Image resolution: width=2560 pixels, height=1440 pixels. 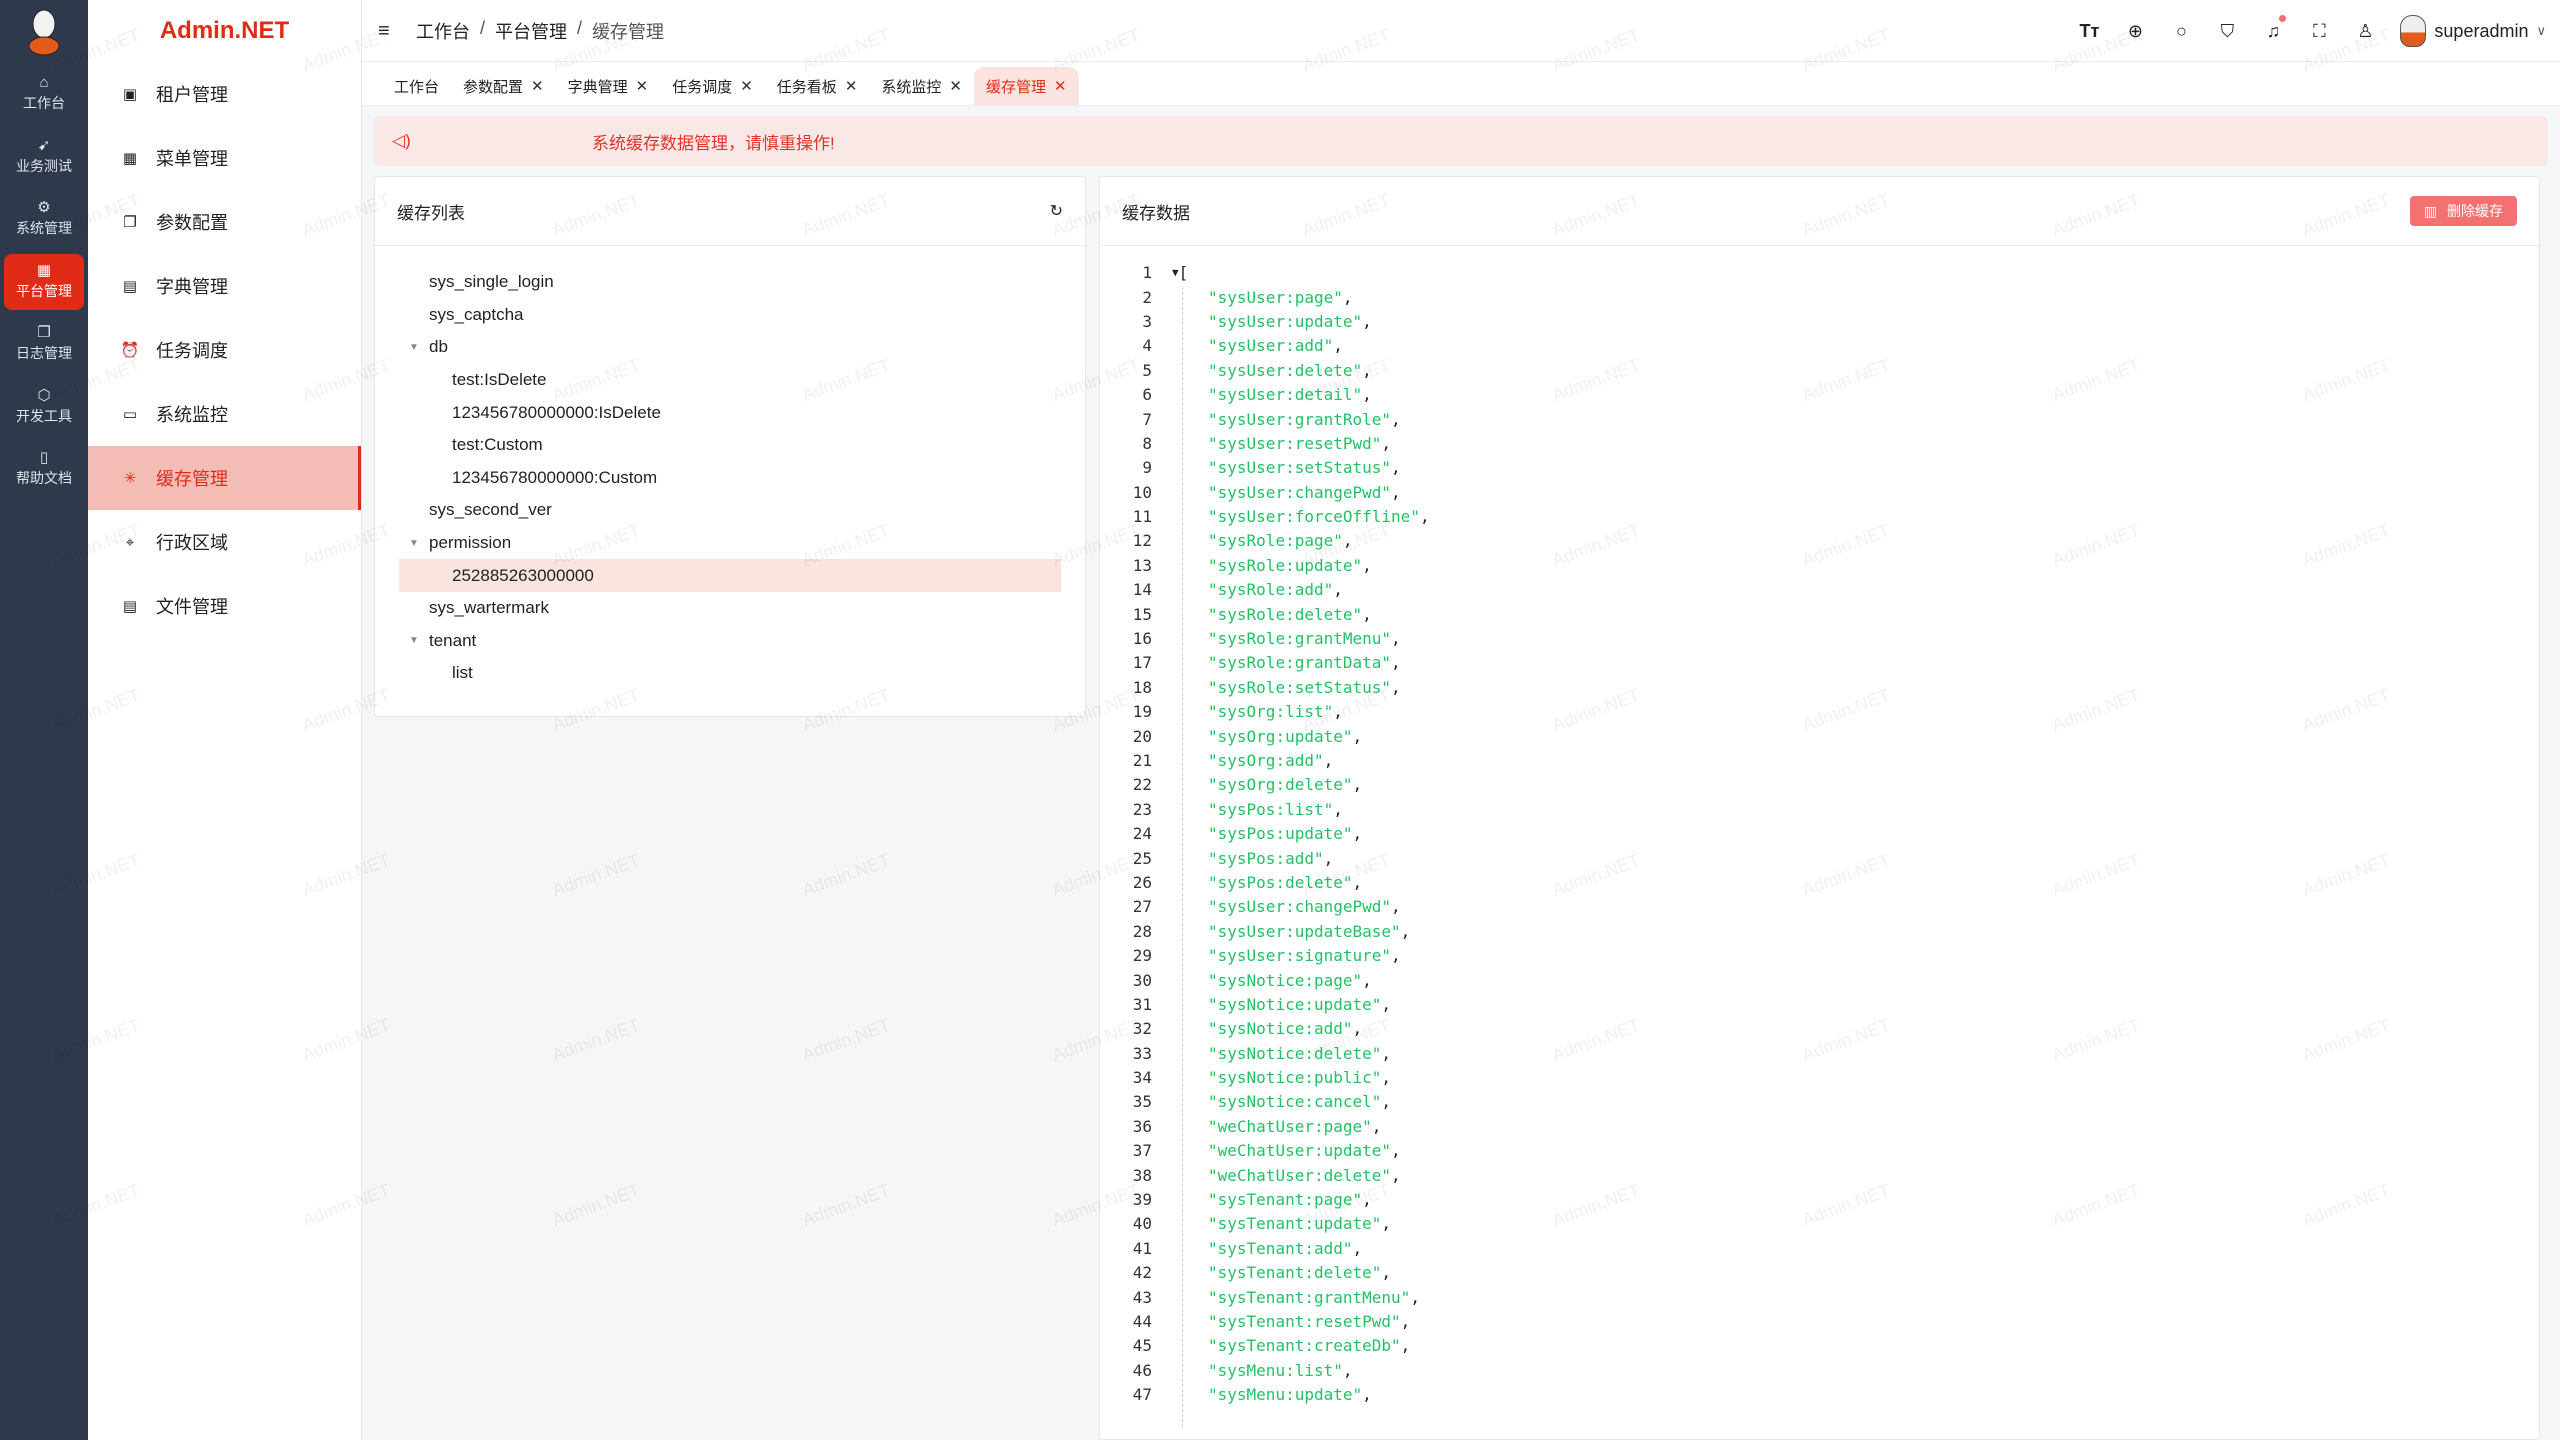 I want to click on line-number: 9, so click(x=1147, y=468).